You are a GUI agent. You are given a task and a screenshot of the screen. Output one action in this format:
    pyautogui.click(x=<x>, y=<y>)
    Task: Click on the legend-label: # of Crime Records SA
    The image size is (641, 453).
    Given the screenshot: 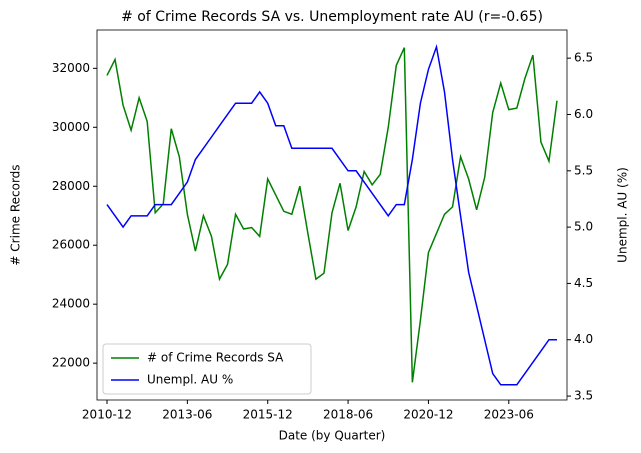 What is the action you would take?
    pyautogui.click(x=215, y=358)
    